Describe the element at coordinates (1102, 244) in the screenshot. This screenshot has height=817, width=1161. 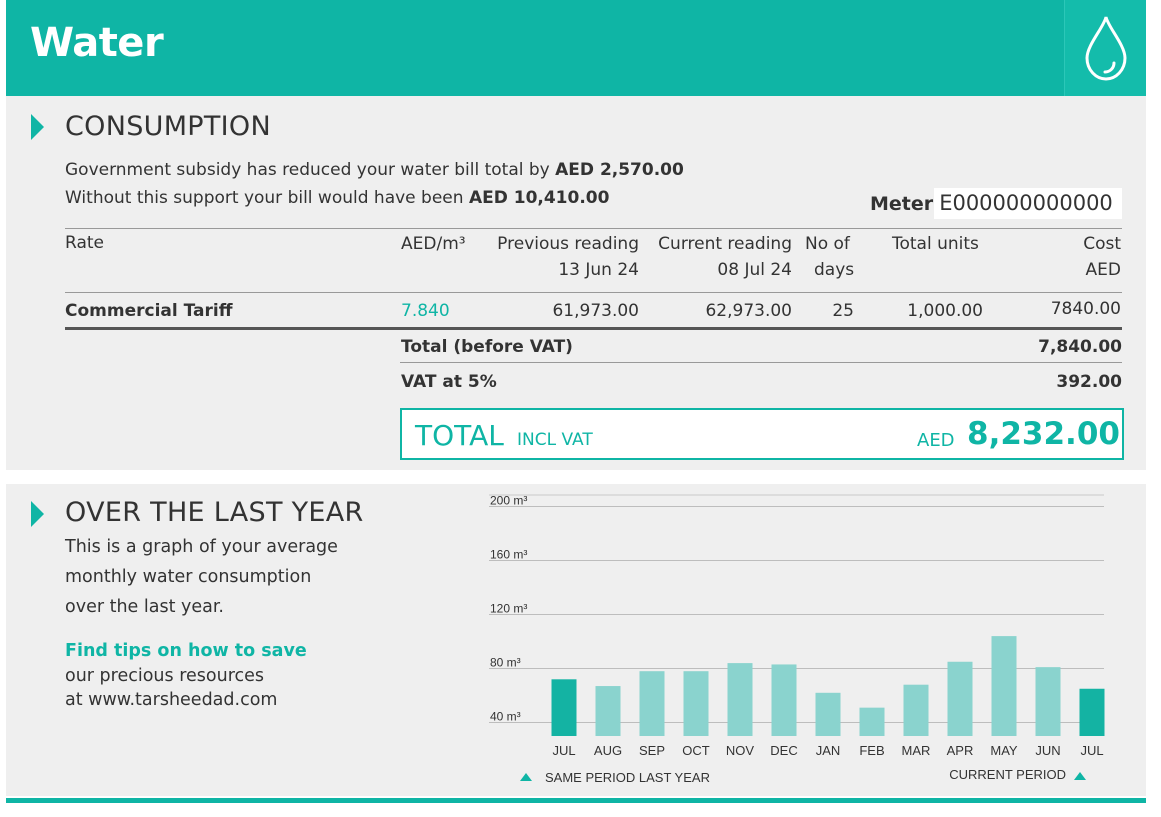
I see `col-cost: Cost` at that location.